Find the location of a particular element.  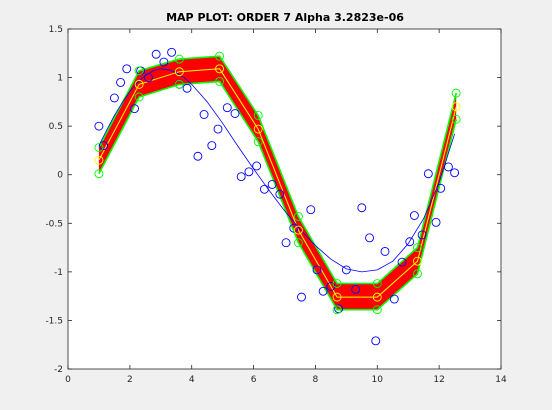

x-tick-label: 10 is located at coordinates (378, 380).